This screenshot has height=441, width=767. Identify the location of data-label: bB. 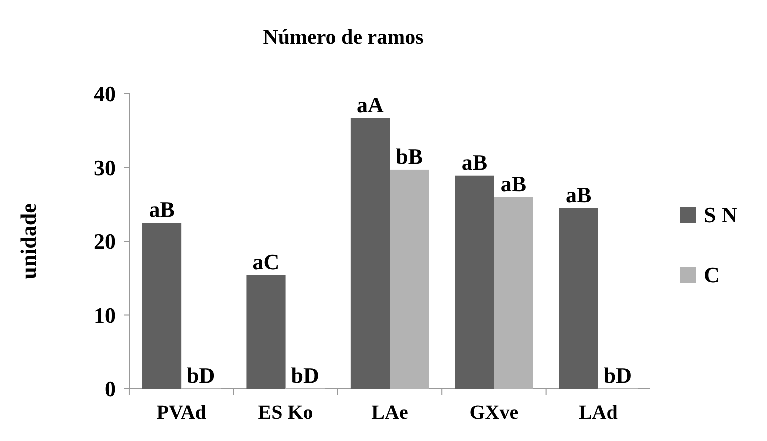
(410, 156).